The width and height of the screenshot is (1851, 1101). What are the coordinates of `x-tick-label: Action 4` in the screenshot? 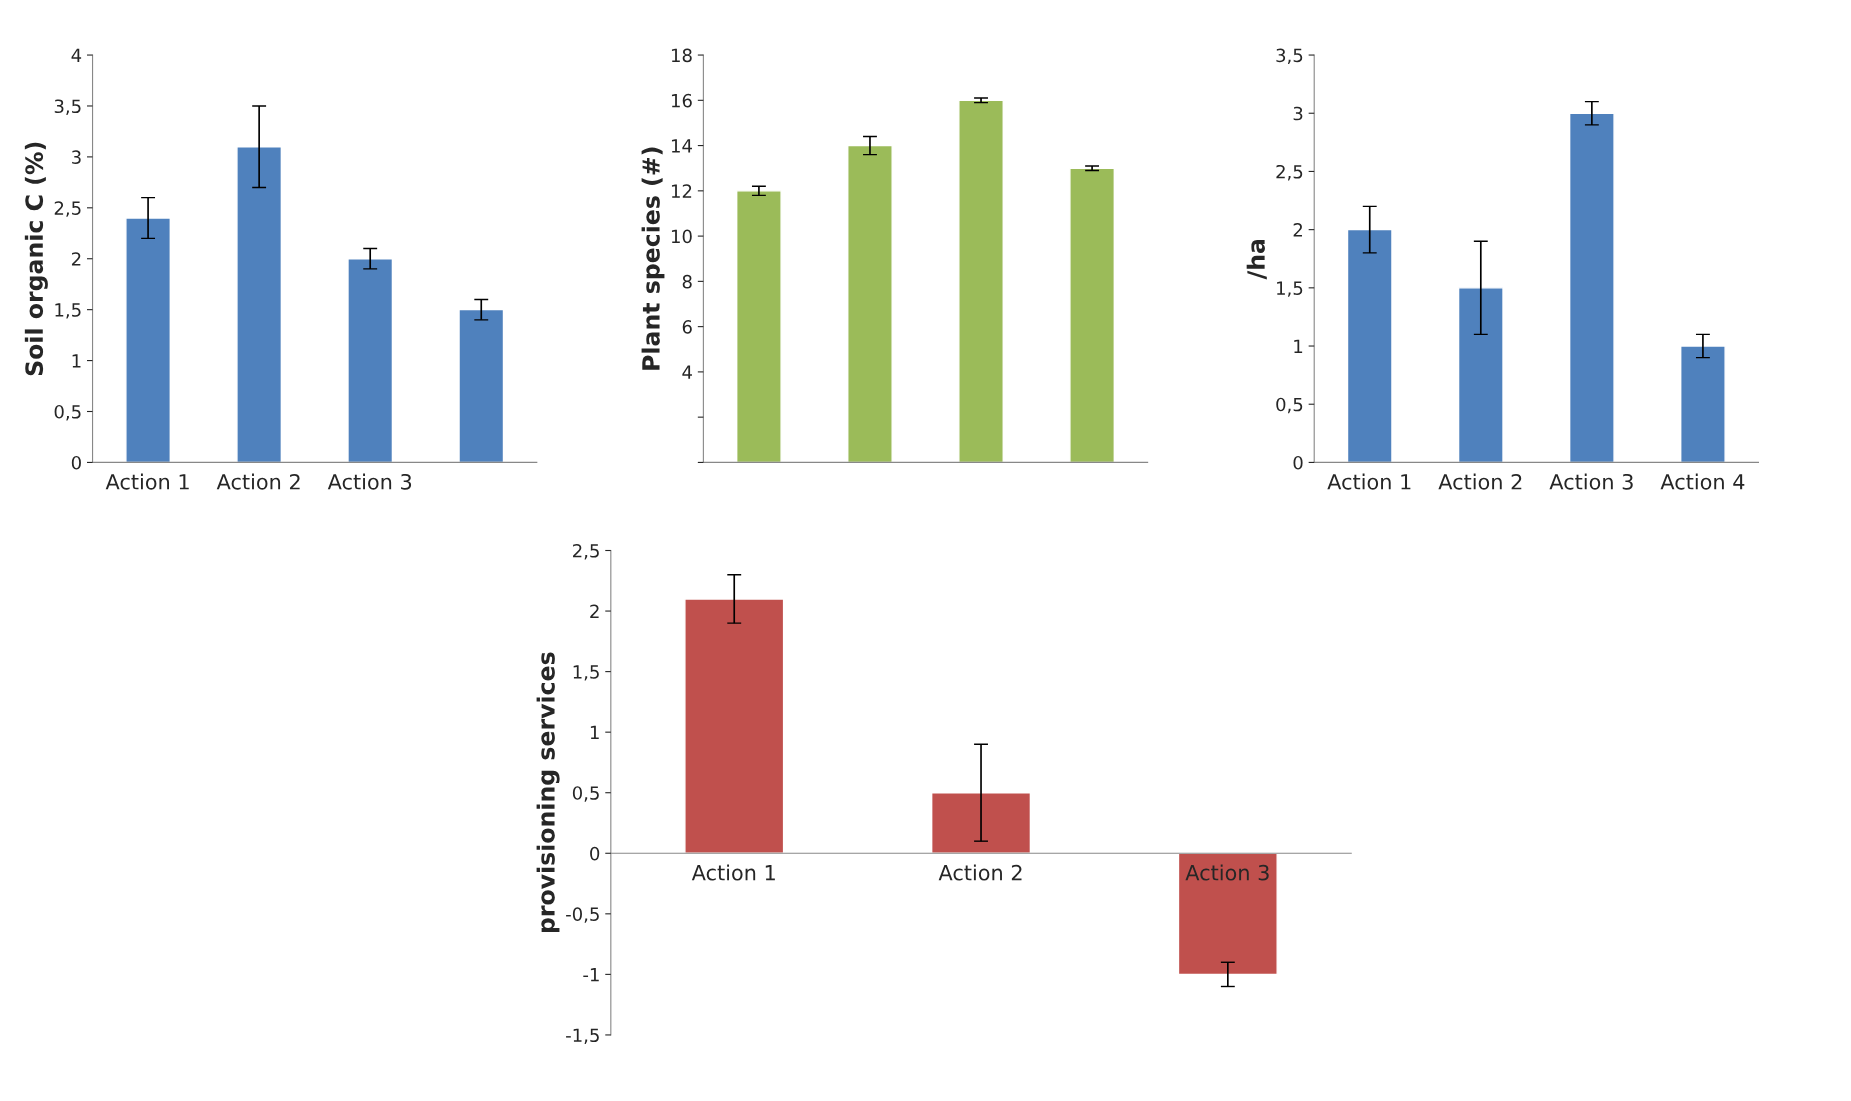 It's located at (1702, 481).